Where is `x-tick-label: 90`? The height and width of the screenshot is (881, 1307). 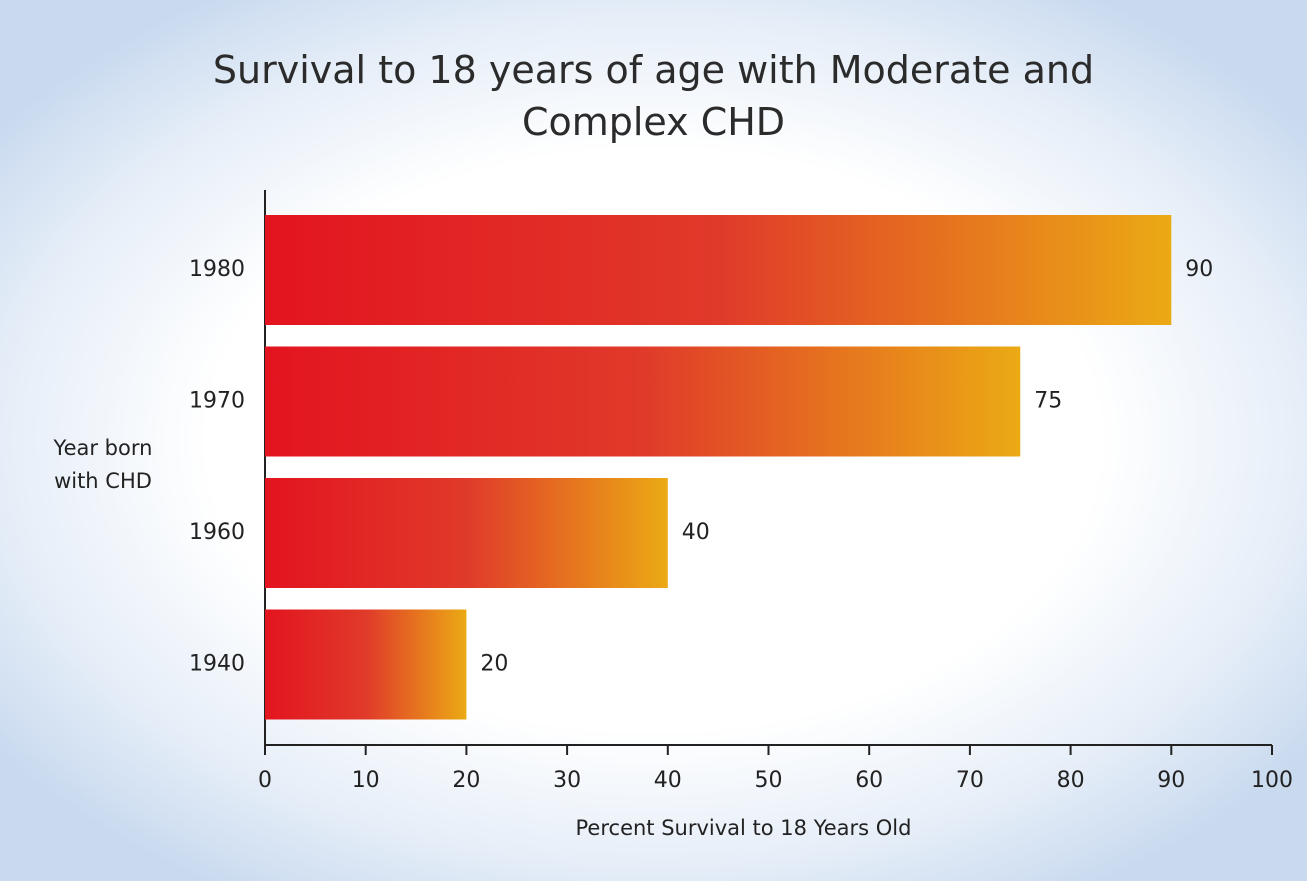
x-tick-label: 90 is located at coordinates (1171, 780).